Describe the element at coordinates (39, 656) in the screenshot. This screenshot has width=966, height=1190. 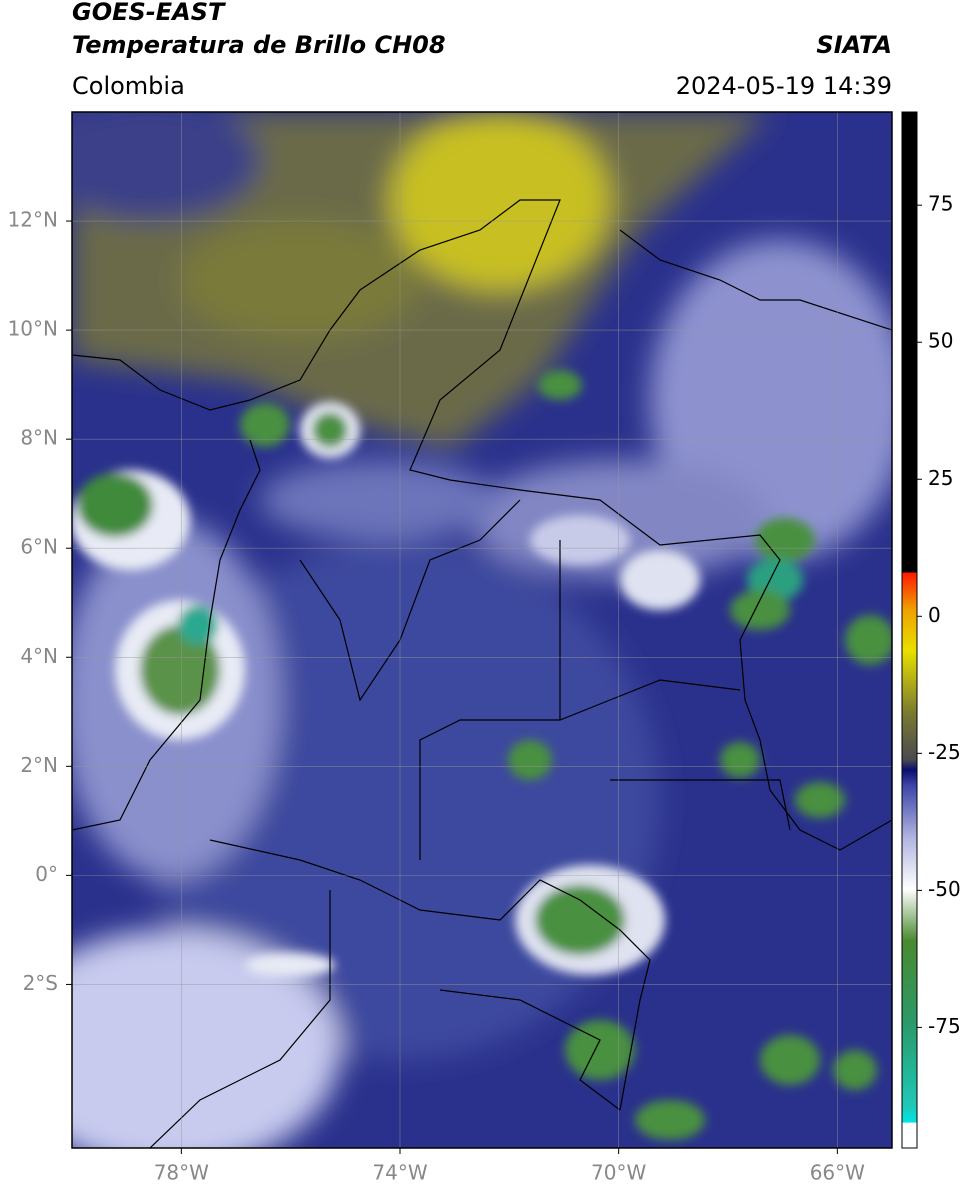
I see `y-tick-label: 4°N` at that location.